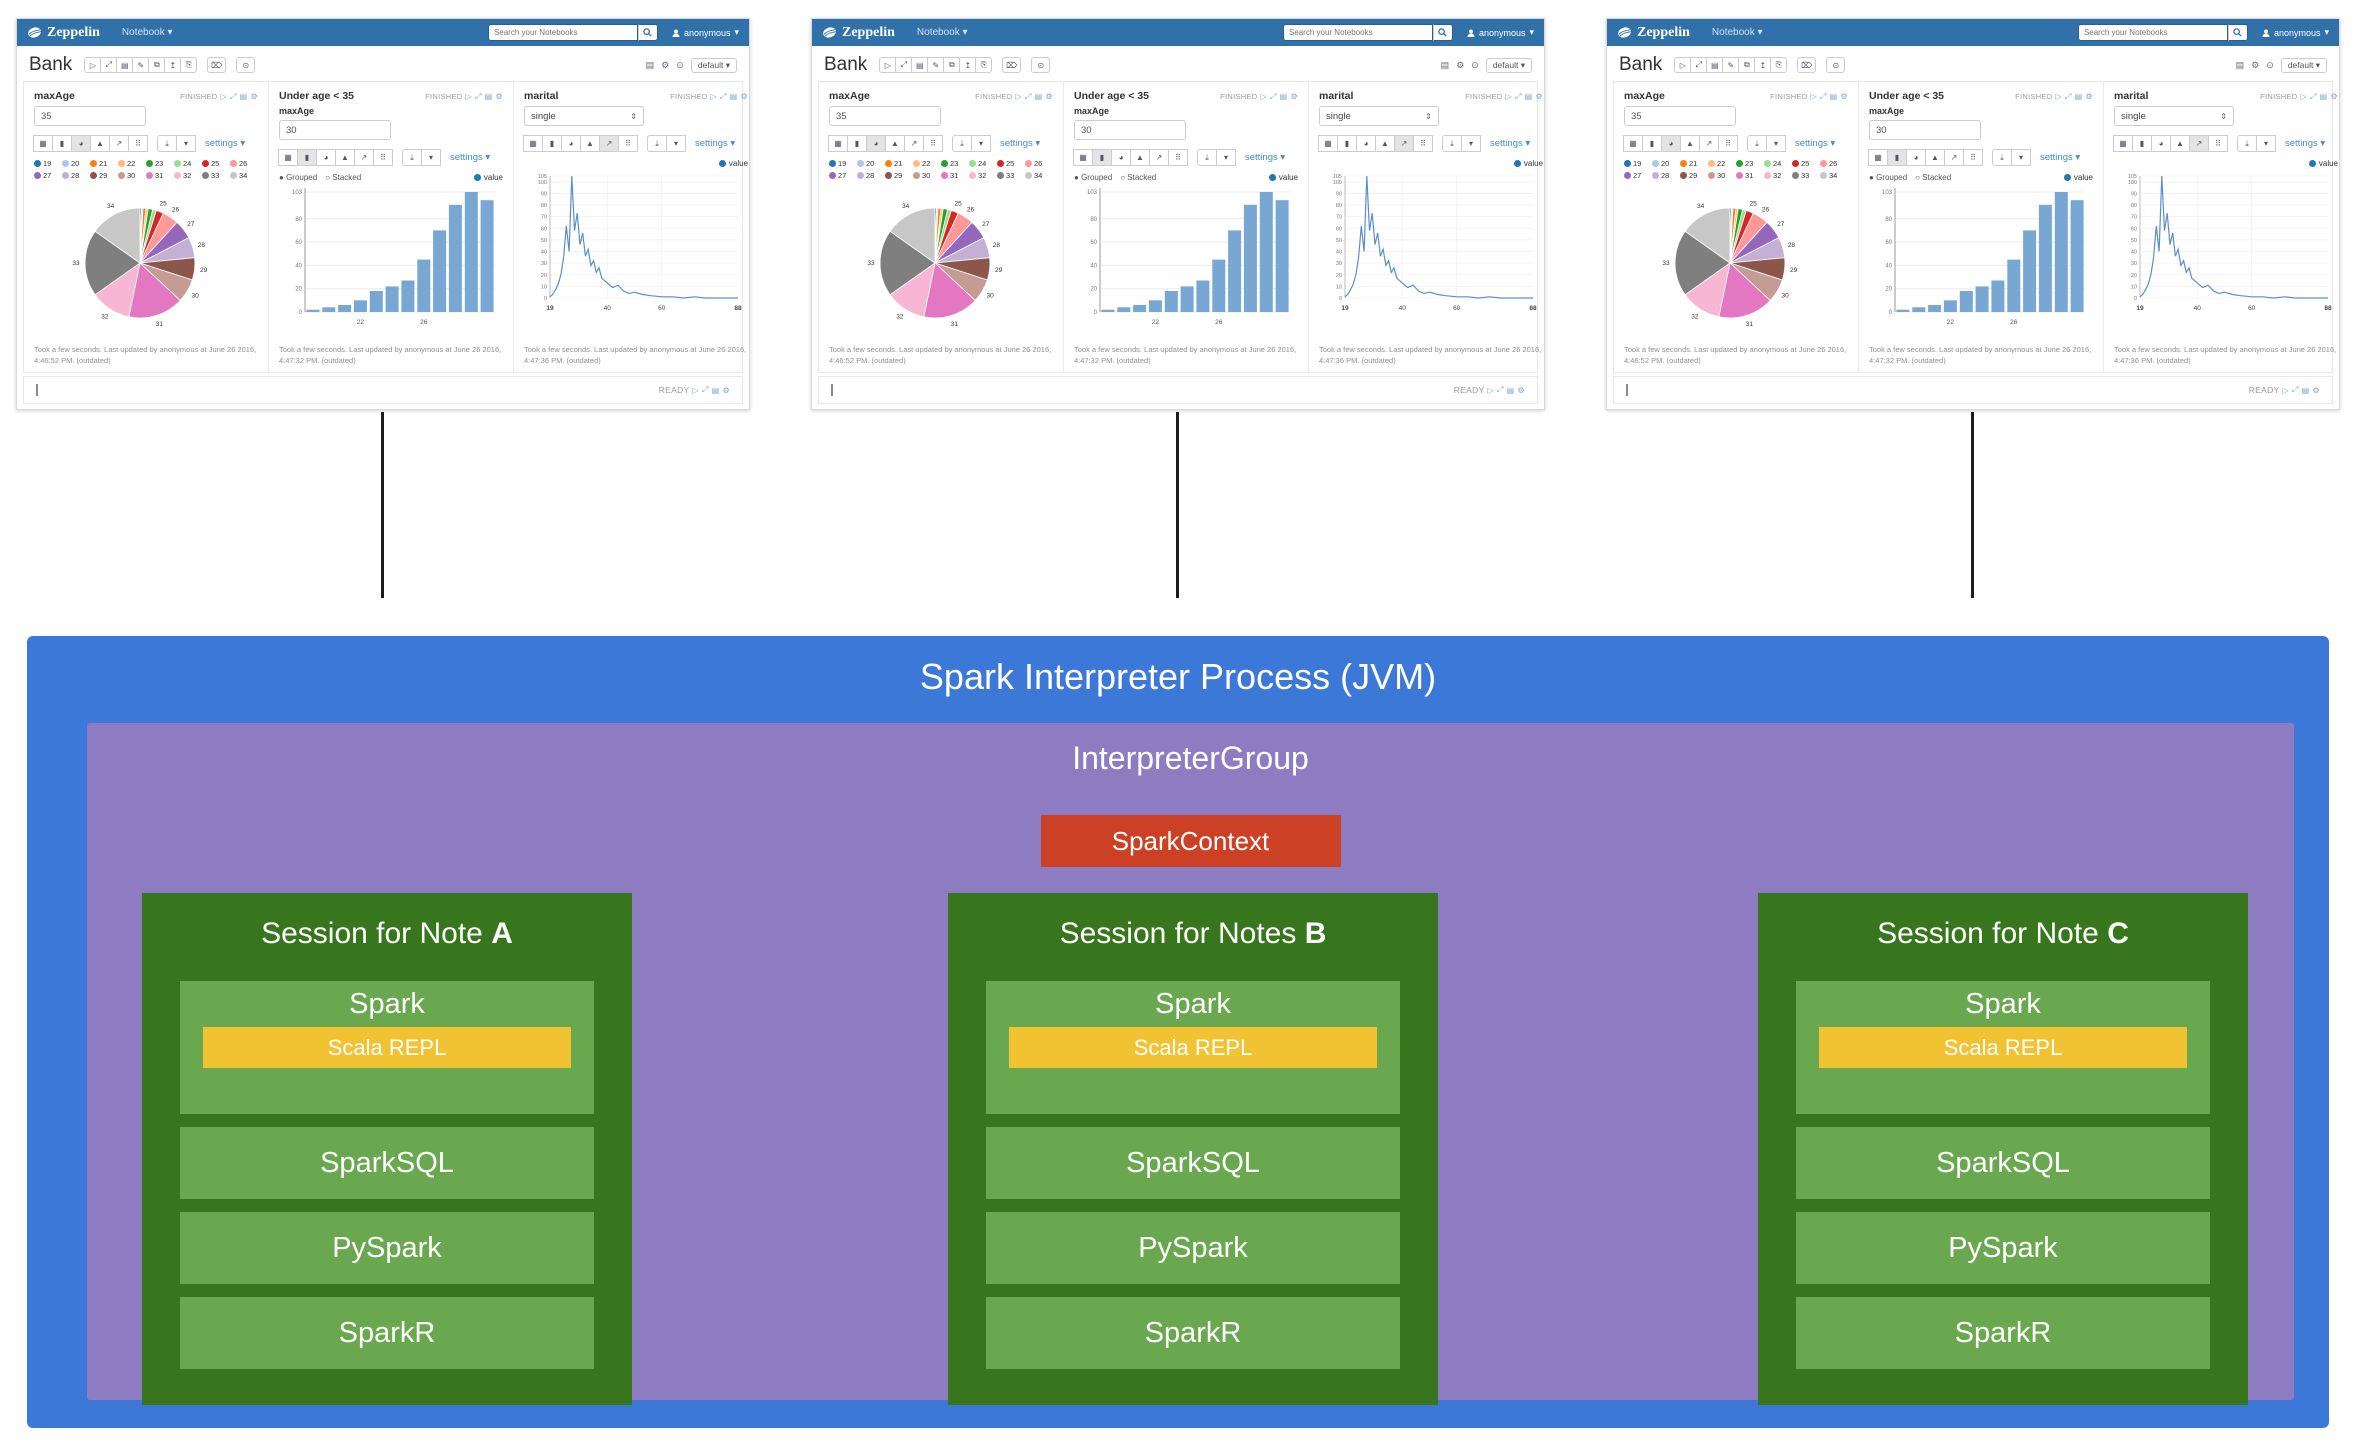 The width and height of the screenshot is (2356, 1448). What do you see at coordinates (141, 65) in the screenshot?
I see `clear-output-button: ✎` at bounding box center [141, 65].